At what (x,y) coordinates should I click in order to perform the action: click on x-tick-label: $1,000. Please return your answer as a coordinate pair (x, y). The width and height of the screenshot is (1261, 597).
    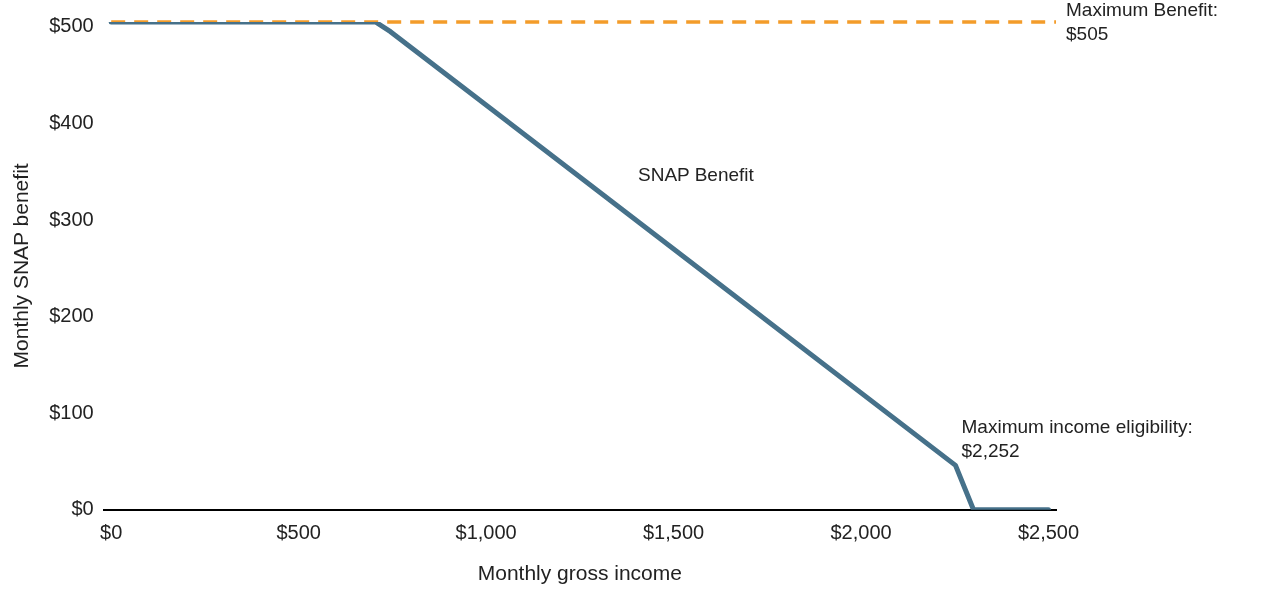
    Looking at the image, I should click on (486, 532).